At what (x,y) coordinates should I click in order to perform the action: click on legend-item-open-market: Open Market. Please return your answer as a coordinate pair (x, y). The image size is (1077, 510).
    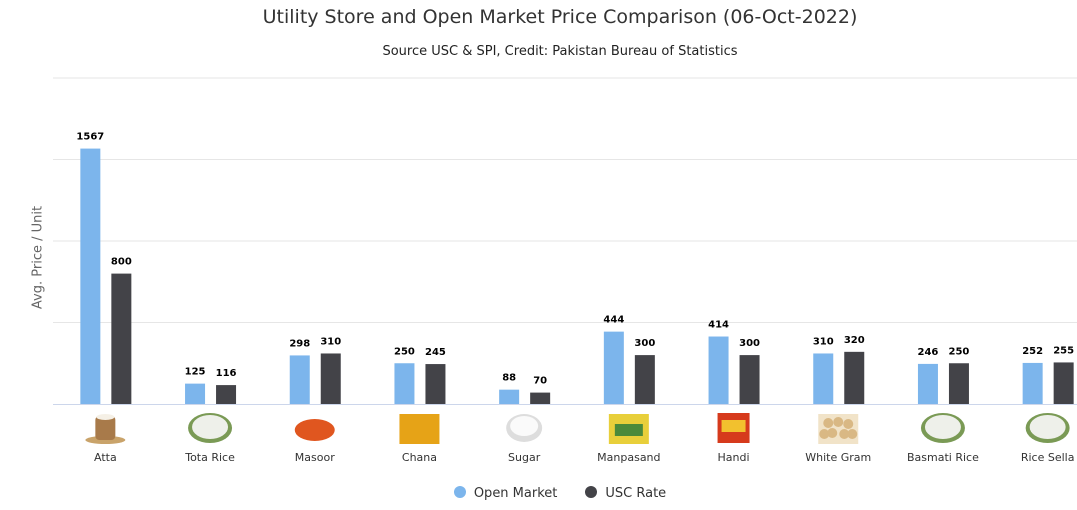
    Looking at the image, I should click on (505, 493).